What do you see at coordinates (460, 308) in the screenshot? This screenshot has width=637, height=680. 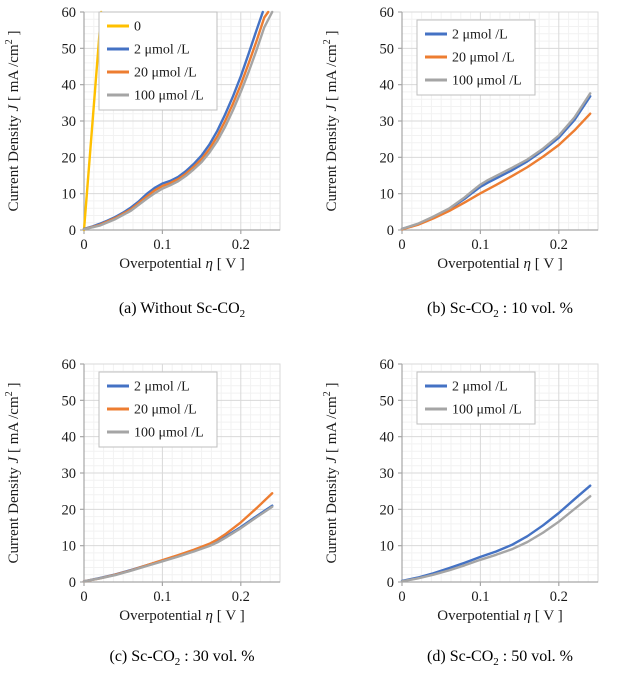 I see `caption-text: (b) Sc-CO` at bounding box center [460, 308].